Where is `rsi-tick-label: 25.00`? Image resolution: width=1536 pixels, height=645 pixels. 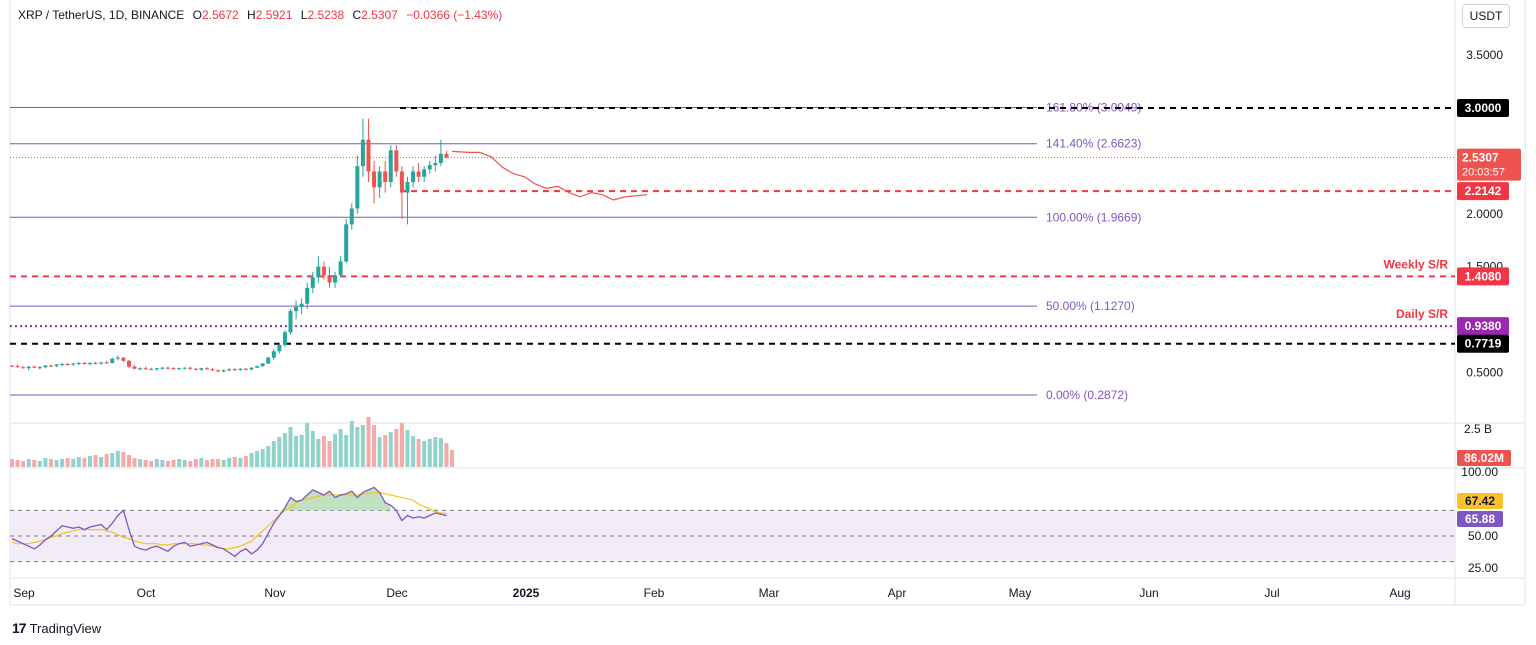
rsi-tick-label: 25.00 is located at coordinates (1483, 568).